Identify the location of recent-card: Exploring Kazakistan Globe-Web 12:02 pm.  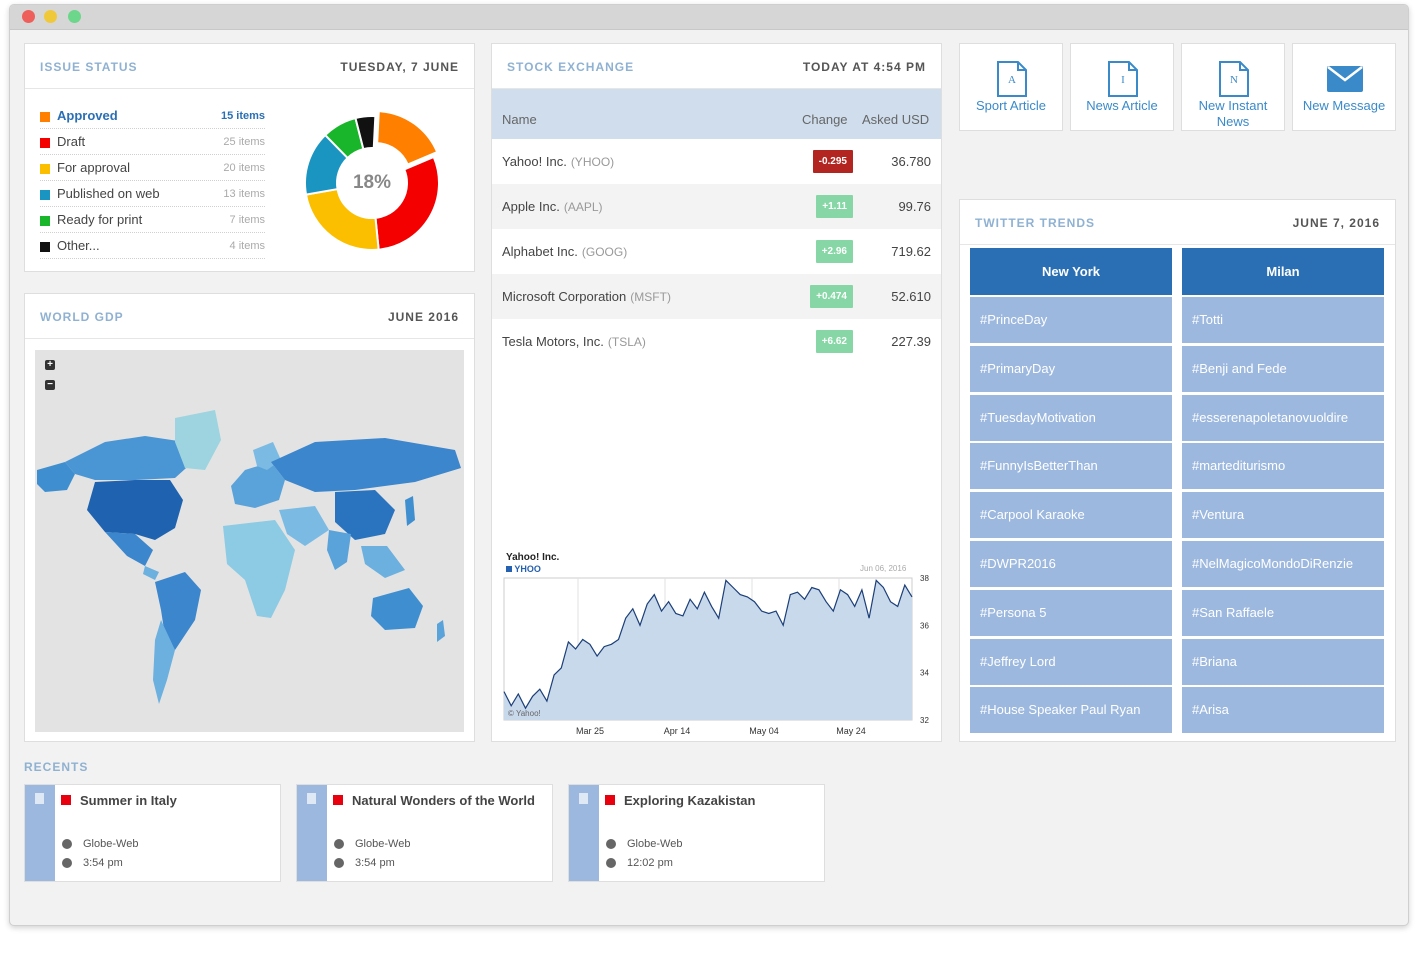
(696, 833).